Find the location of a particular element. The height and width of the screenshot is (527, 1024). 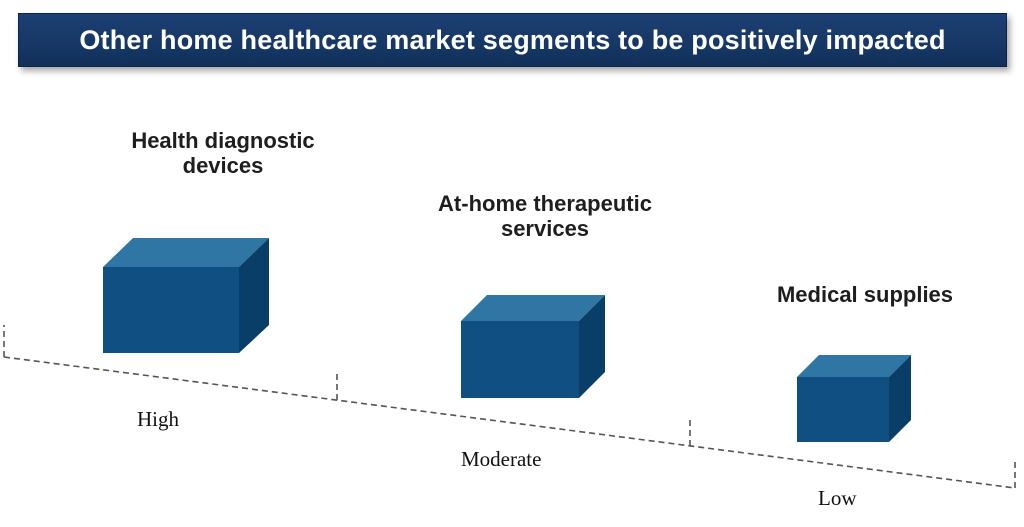

impact-label-high: High is located at coordinates (158, 419).